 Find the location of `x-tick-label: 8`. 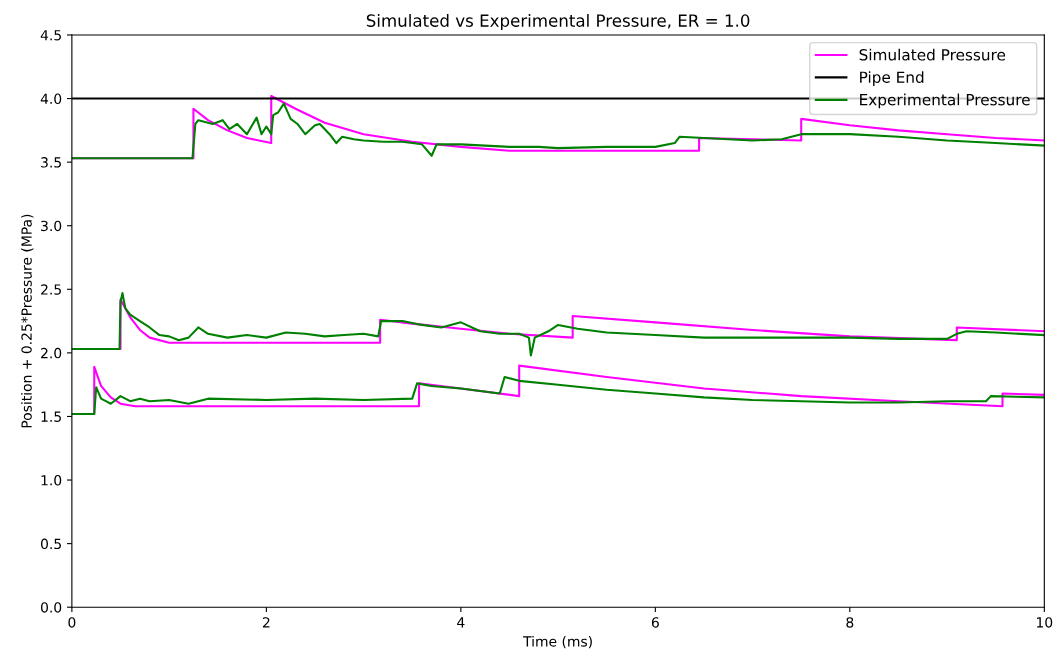

x-tick-label: 8 is located at coordinates (850, 622).